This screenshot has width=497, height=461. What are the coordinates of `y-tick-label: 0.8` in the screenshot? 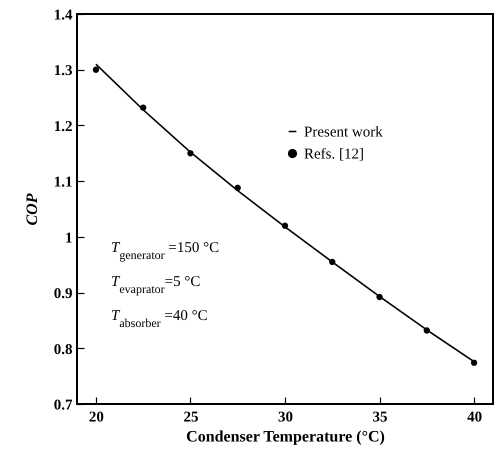 It's located at (63, 350).